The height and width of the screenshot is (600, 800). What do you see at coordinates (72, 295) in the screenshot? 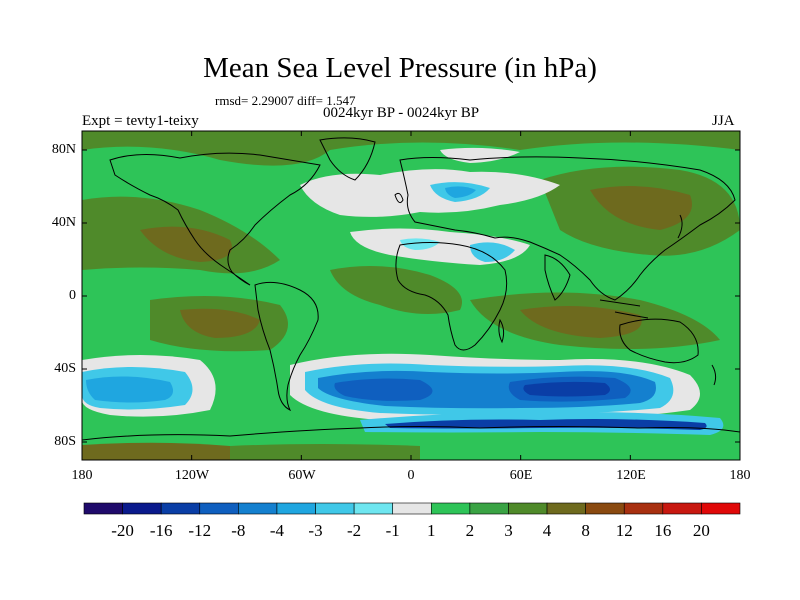
I see `lat-label-eq: 0` at bounding box center [72, 295].